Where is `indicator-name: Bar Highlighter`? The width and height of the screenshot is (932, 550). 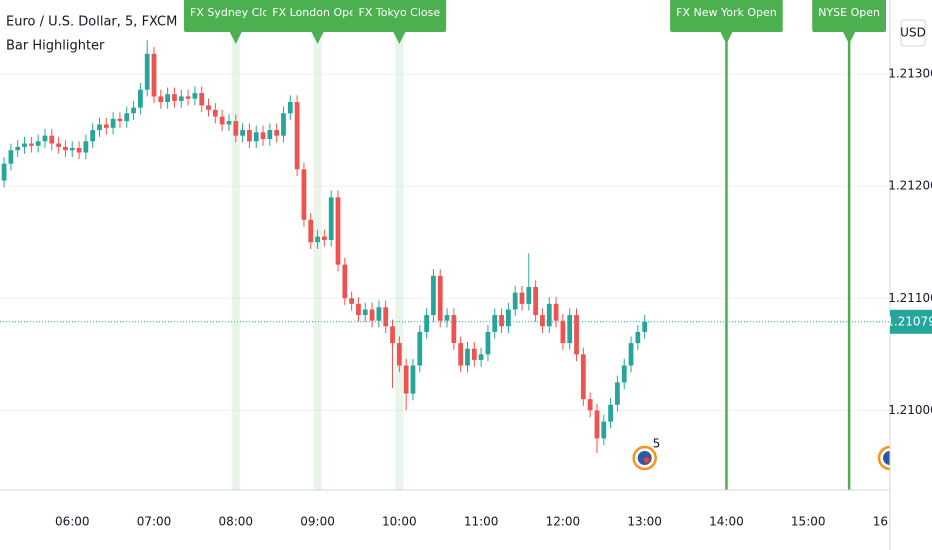
indicator-name: Bar Highlighter is located at coordinates (55, 46).